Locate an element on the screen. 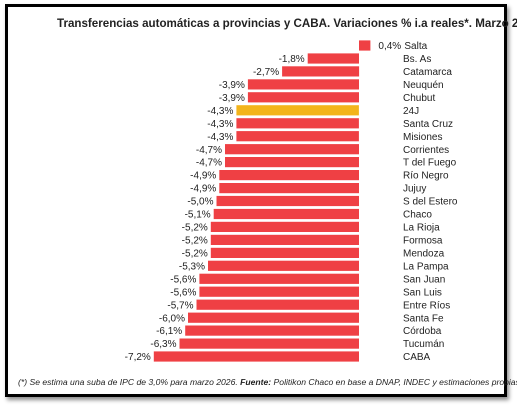 The height and width of the screenshot is (406, 517). bar-chaco is located at coordinates (286, 214).